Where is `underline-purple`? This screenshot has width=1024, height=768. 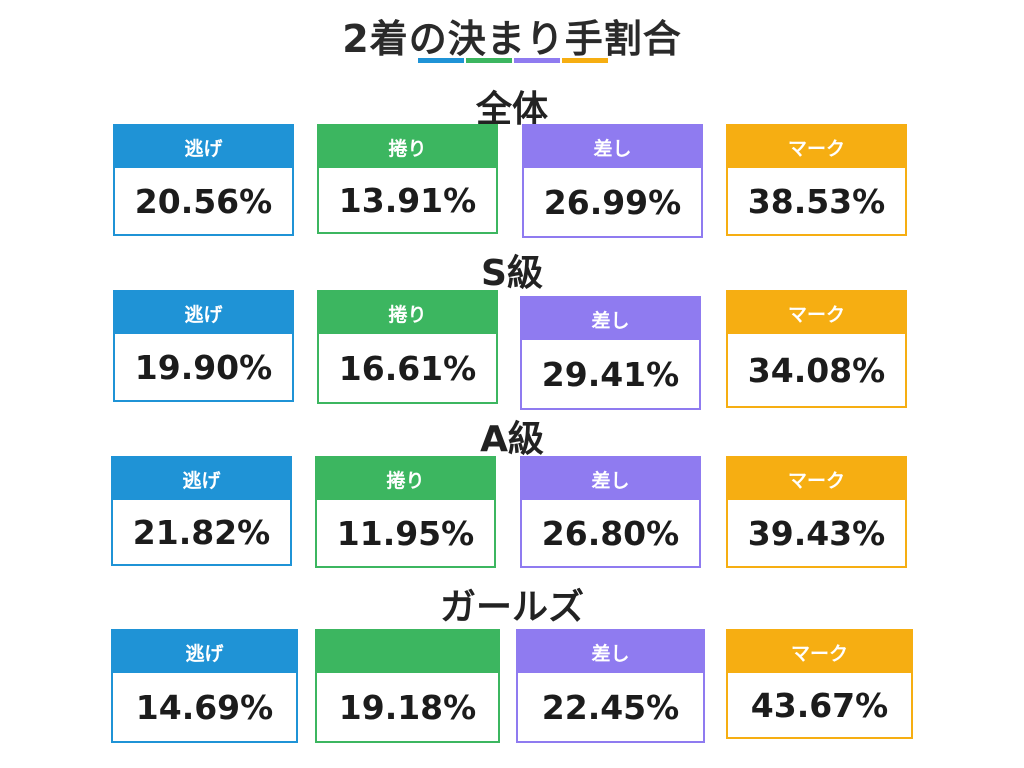
underline-purple is located at coordinates (537, 60).